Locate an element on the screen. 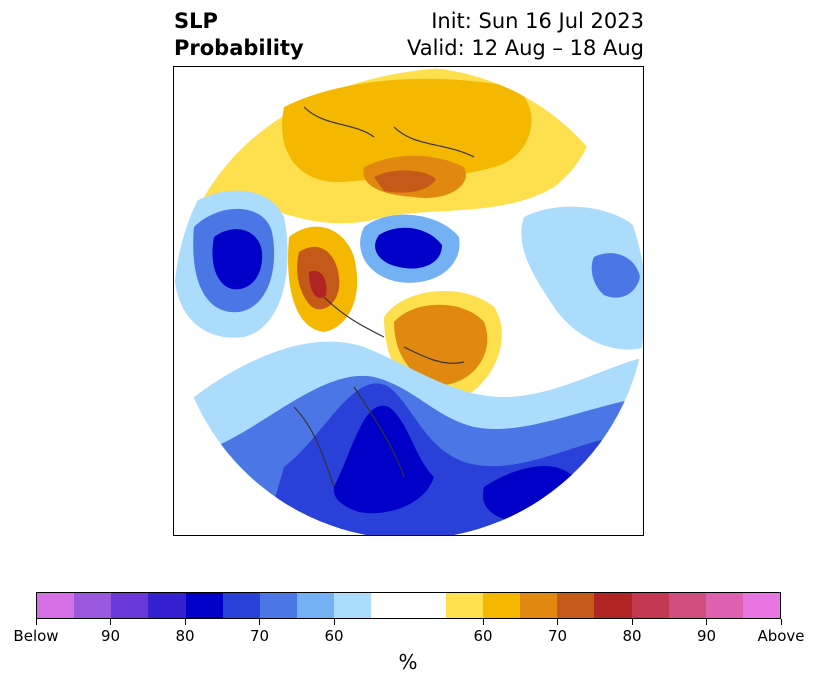 This screenshot has width=819, height=686. init-date: Init: Sun 16 Jul 2023 is located at coordinates (537, 21).